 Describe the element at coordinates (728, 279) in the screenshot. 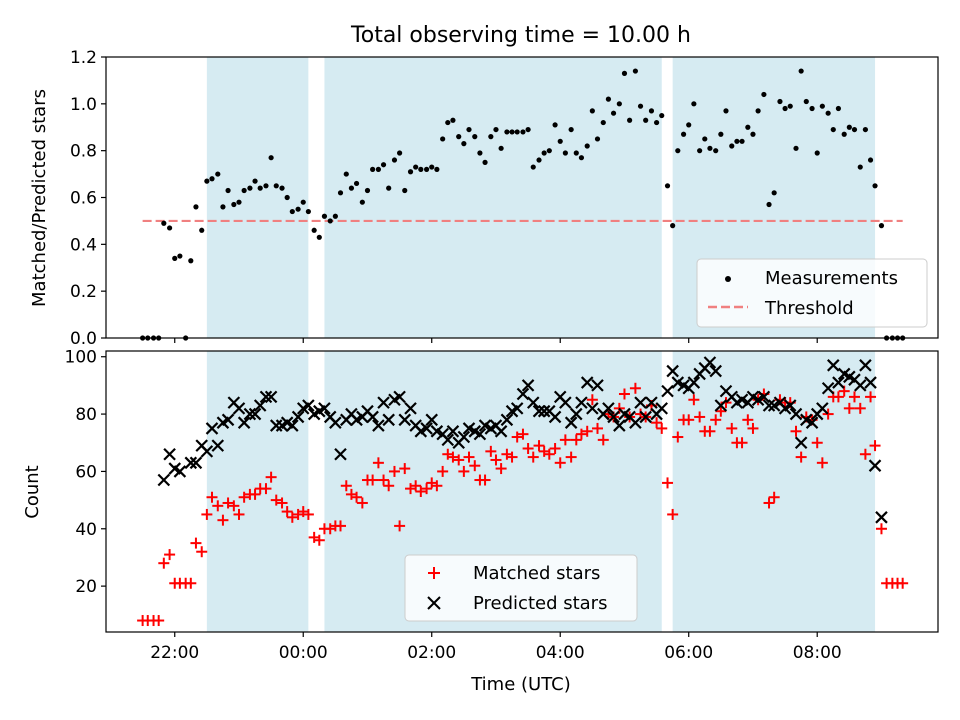

I see `legend-measurements-marker` at that location.